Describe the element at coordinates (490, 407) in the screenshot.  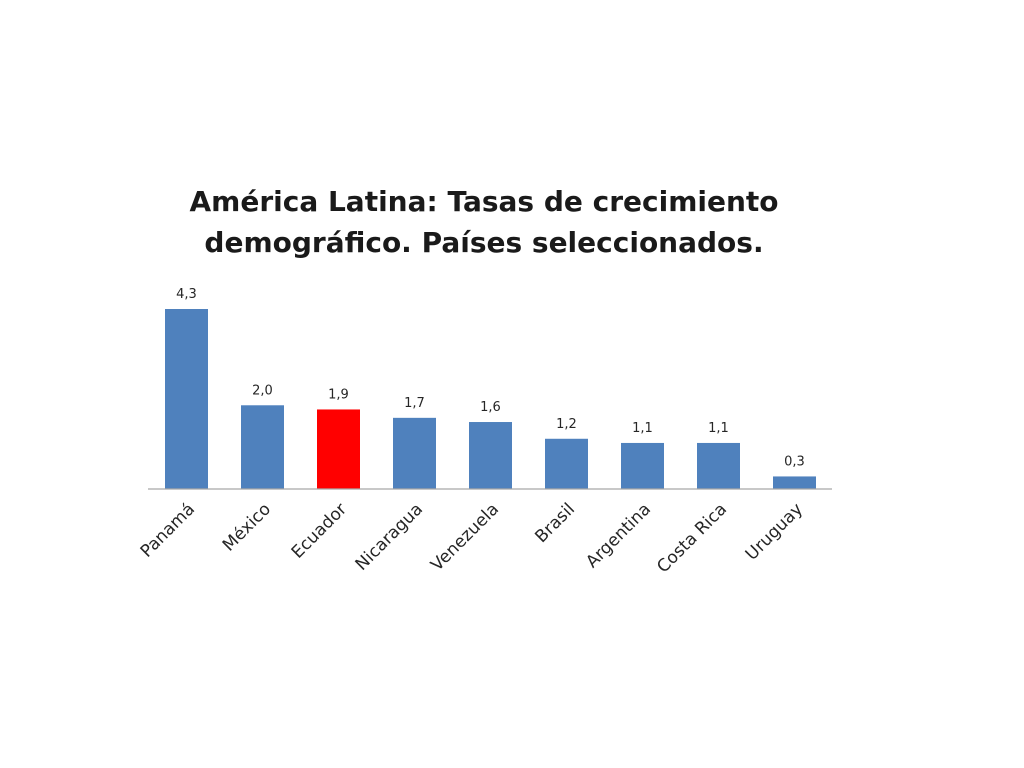
I see `value-label-venezuela: 1,6` at that location.